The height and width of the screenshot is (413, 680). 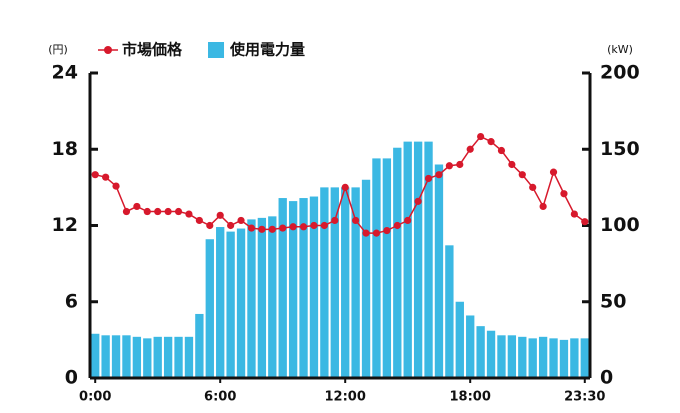 What do you see at coordinates (620, 49) in the screenshot?
I see `y2-axis-unit: (kW)` at bounding box center [620, 49].